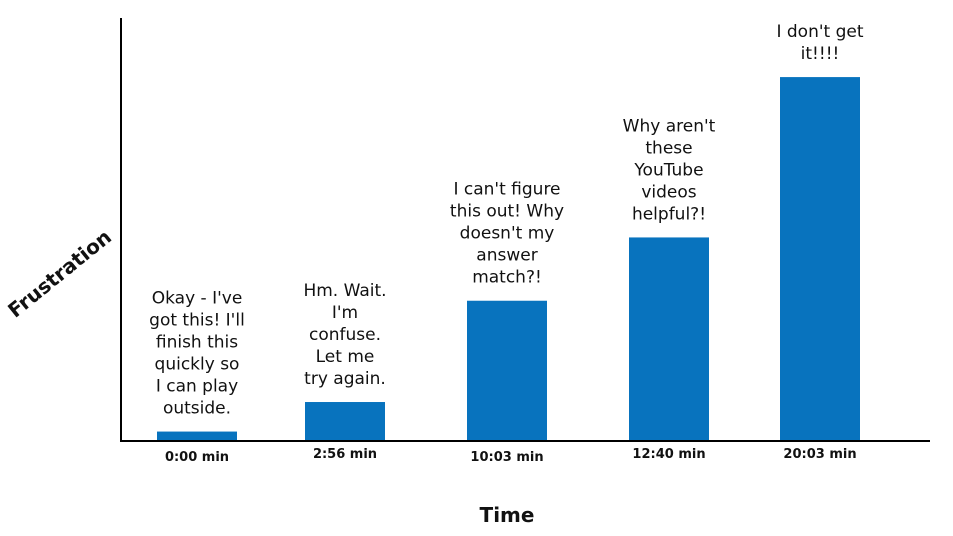 Image resolution: width=953 pixels, height=536 pixels. Describe the element at coordinates (819, 32) in the screenshot. I see `annotation-5-line-1: I don't get` at that location.